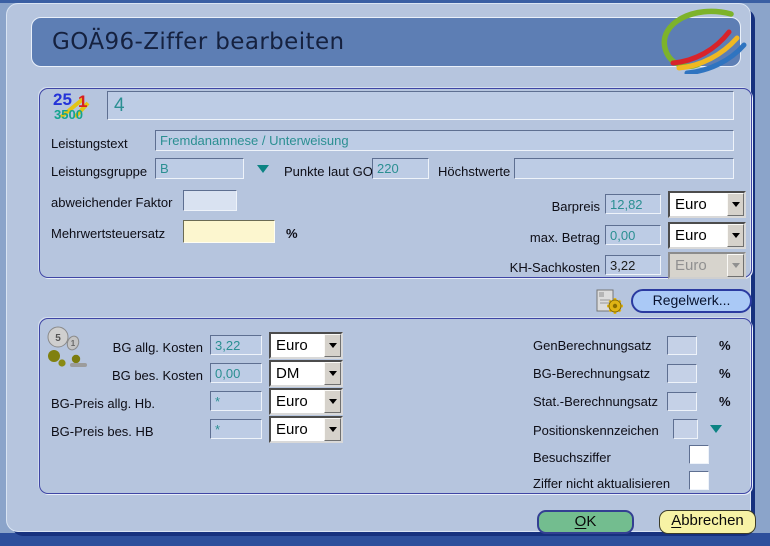 The width and height of the screenshot is (770, 546). Describe the element at coordinates (624, 168) in the screenshot. I see `hoechstwerte-field` at that location.